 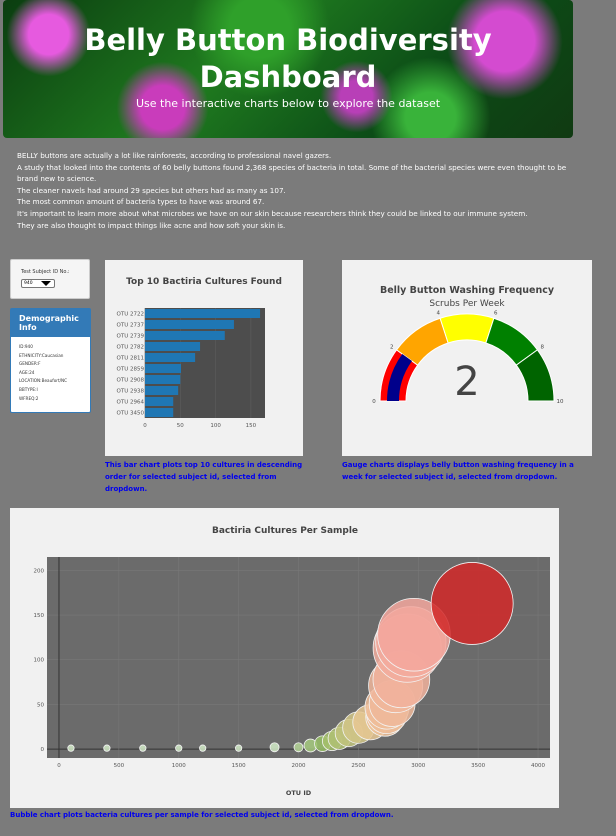 I want to click on bar-y-tick-label: OTU 2739, so click(x=131, y=337).